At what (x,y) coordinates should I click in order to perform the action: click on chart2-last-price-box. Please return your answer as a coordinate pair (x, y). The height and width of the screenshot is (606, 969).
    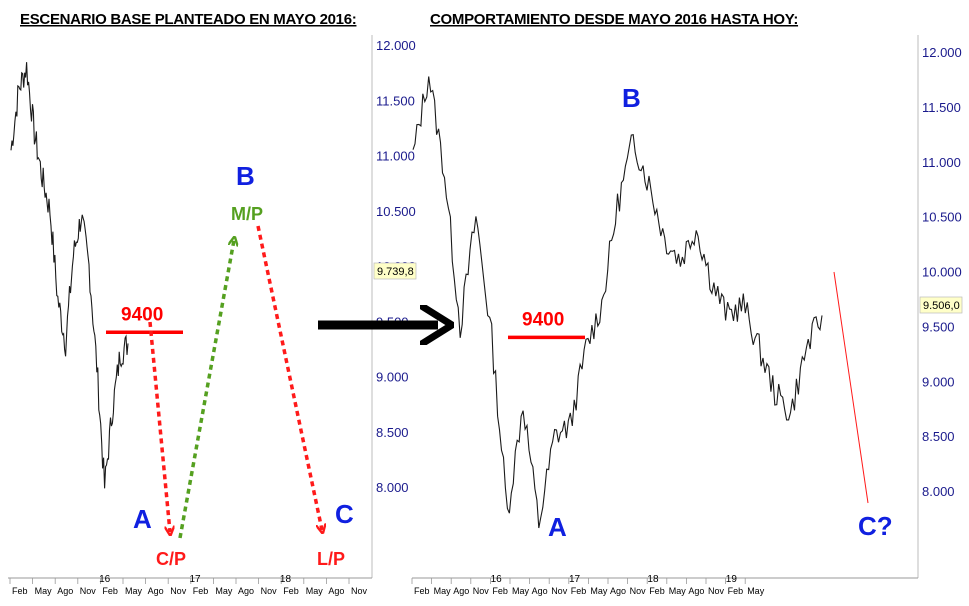
    Looking at the image, I should click on (941, 305).